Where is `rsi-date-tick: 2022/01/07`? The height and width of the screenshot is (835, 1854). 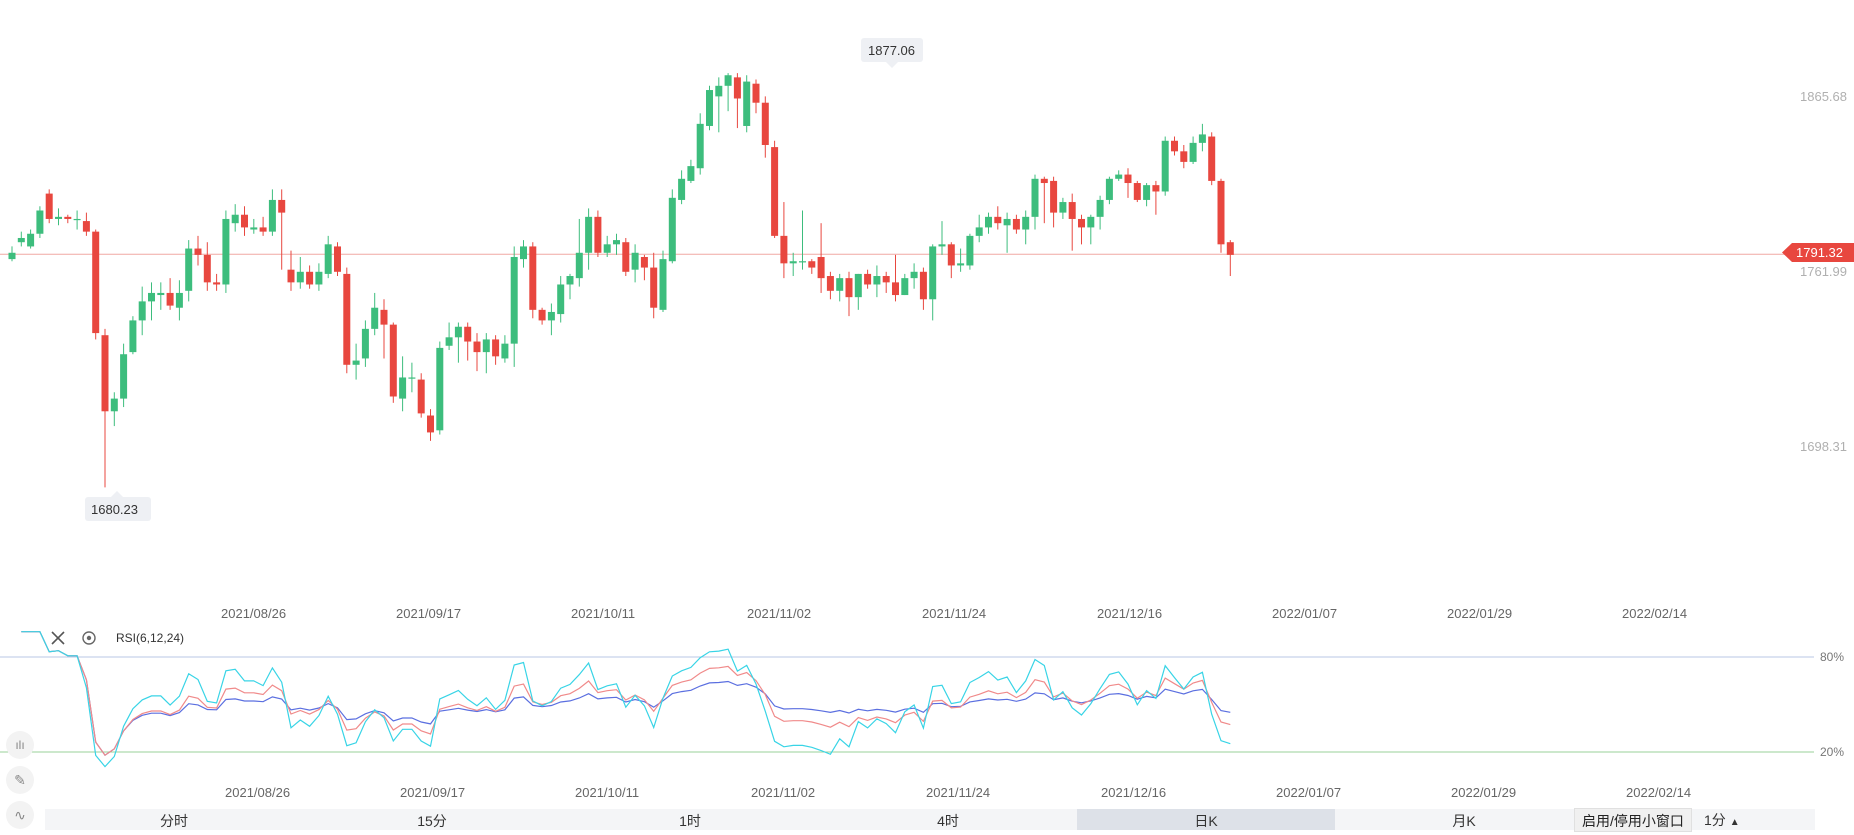 rsi-date-tick: 2022/01/07 is located at coordinates (1308, 792).